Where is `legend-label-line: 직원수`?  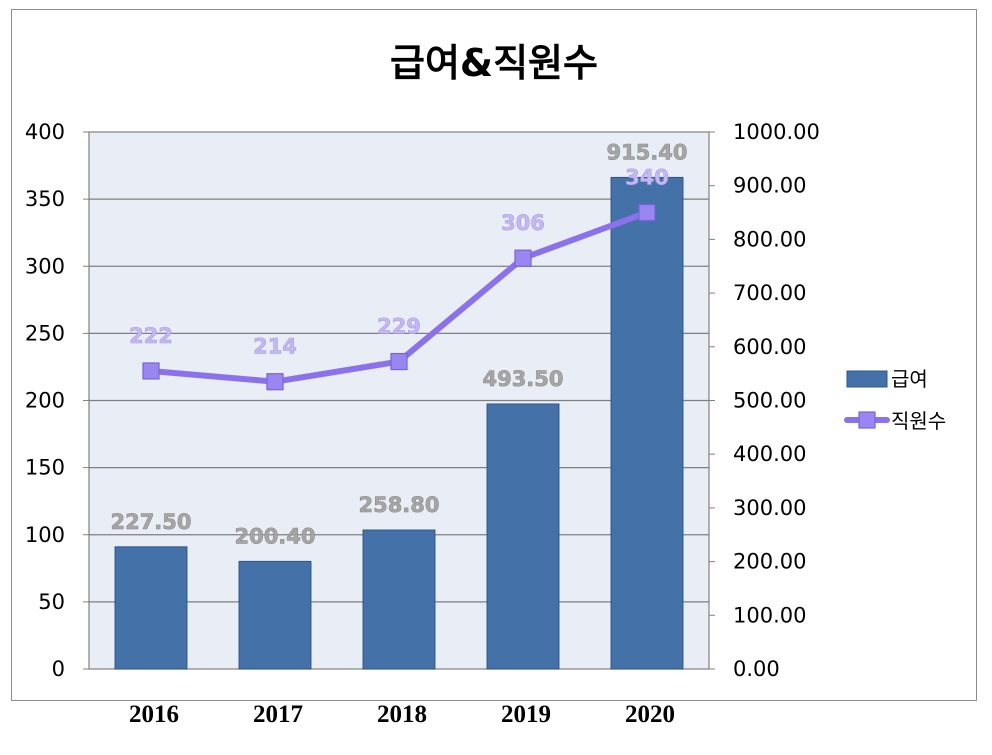
legend-label-line: 직원수 is located at coordinates (918, 421).